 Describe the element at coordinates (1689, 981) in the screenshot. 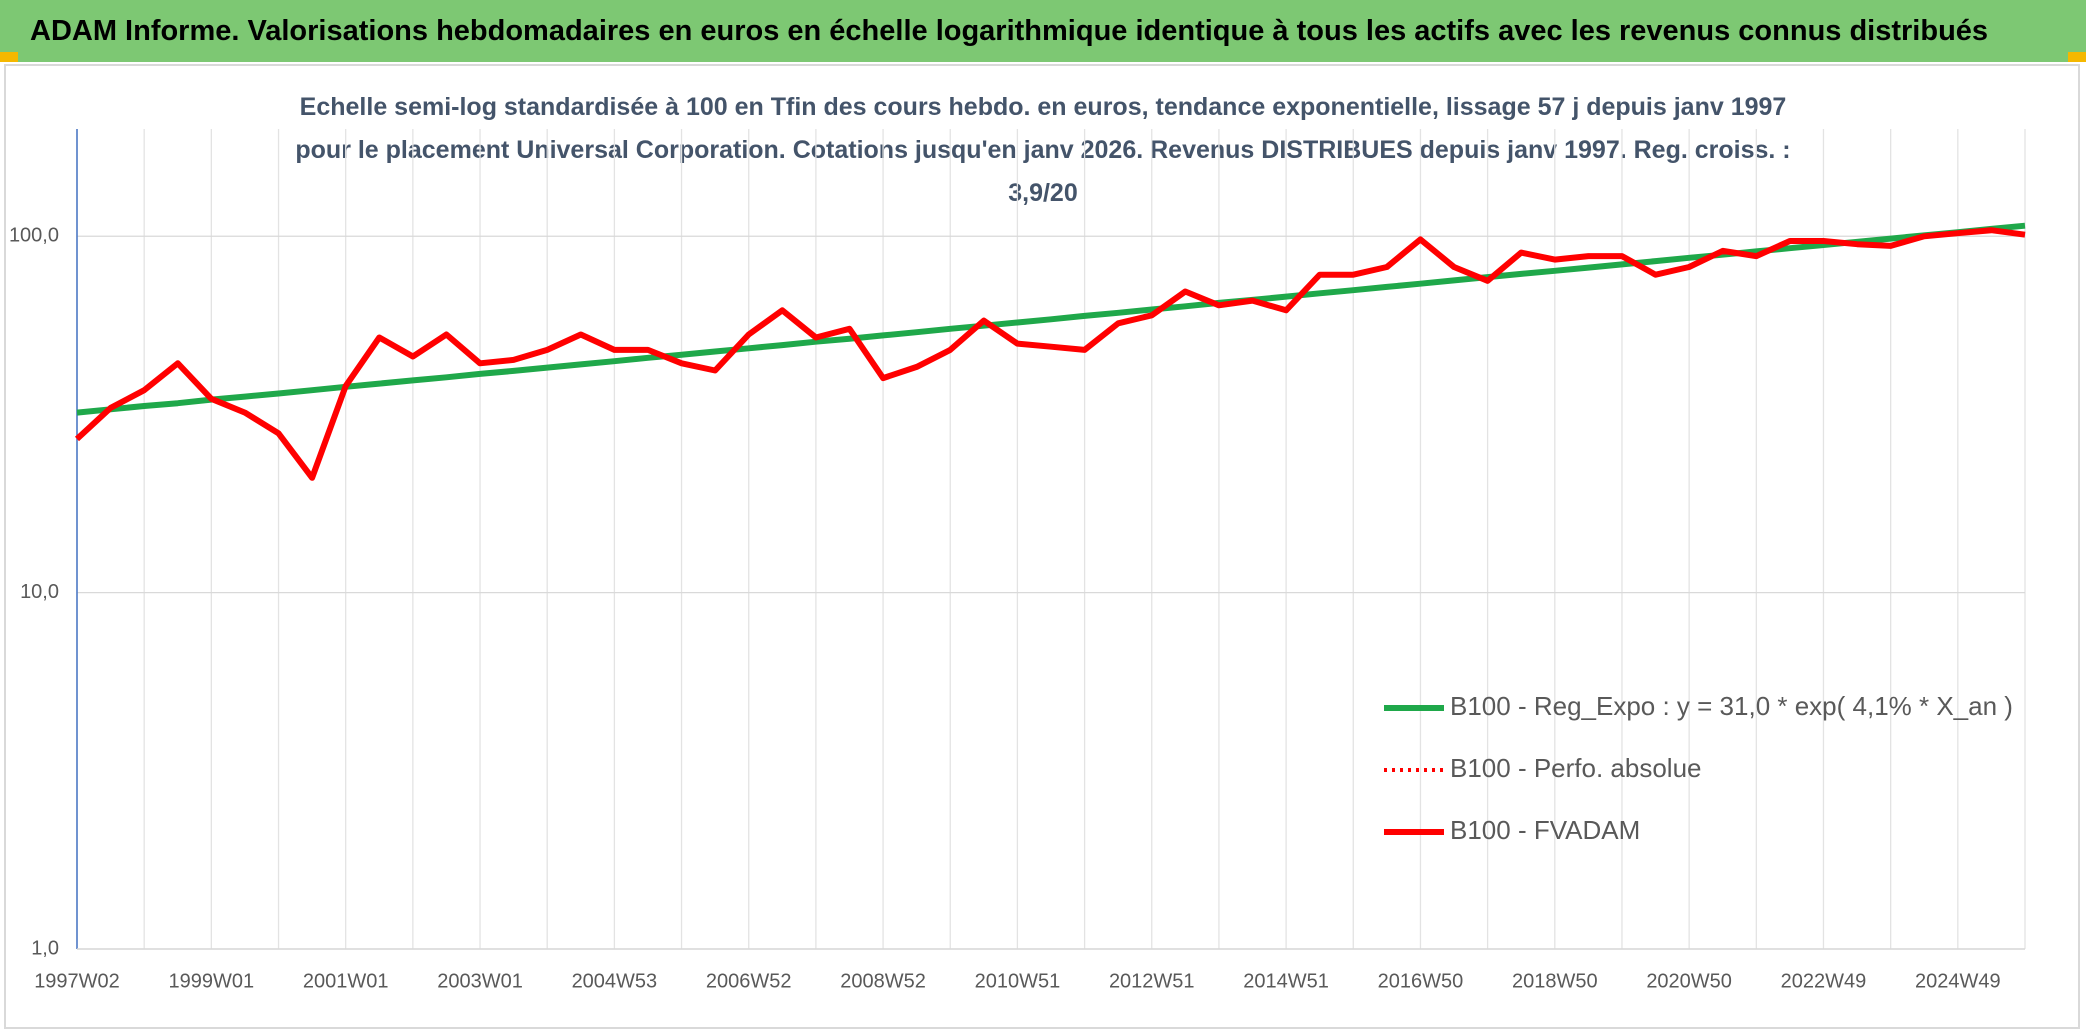

I see `x-tick-label: 2020W50` at that location.